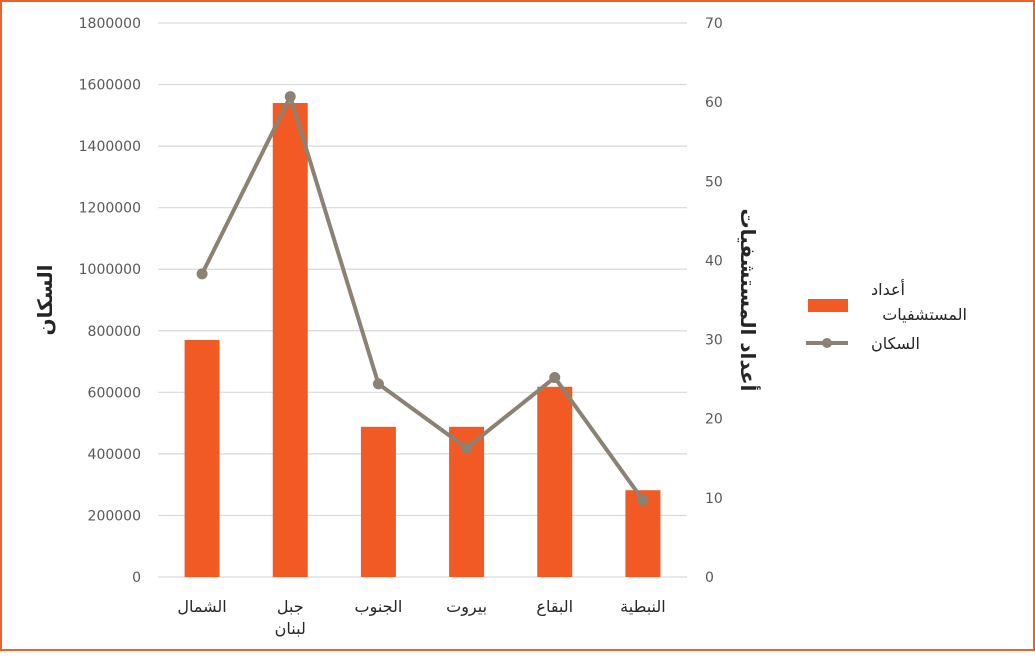  I want to click on right-tick-label: 40, so click(714, 261).